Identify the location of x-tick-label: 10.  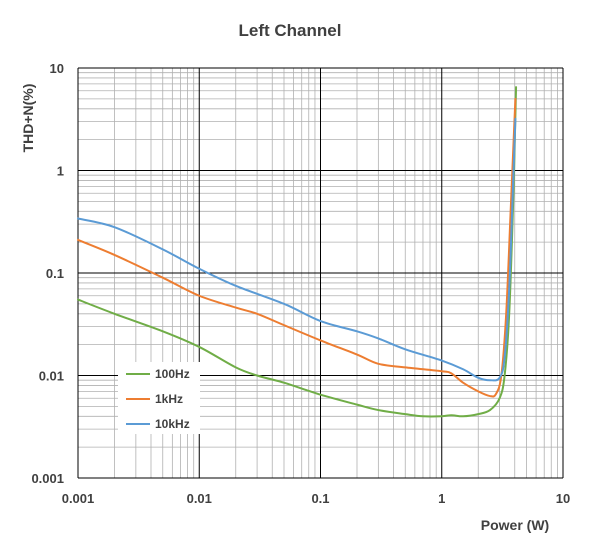
(563, 498).